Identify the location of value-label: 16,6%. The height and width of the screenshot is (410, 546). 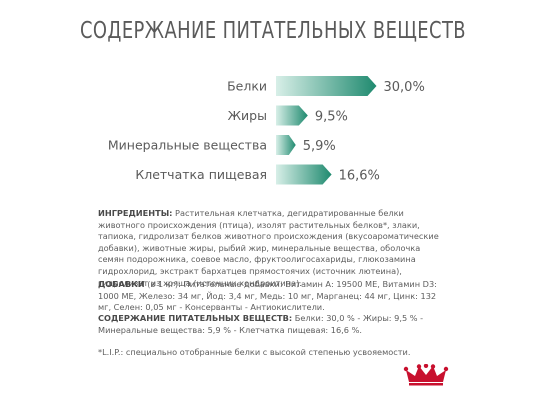
(359, 176).